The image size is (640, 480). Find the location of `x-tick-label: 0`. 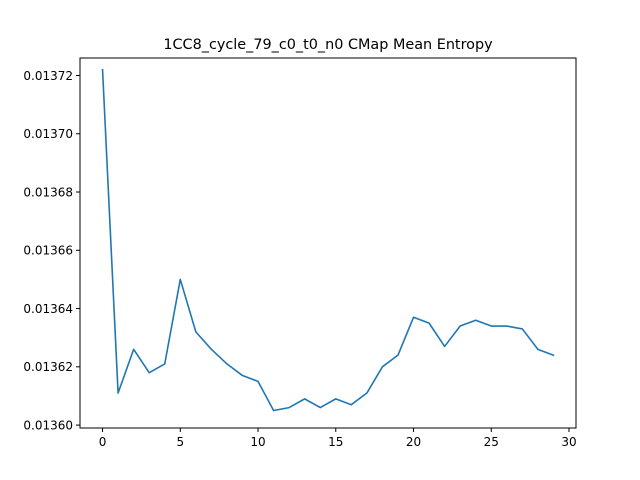

x-tick-label: 0 is located at coordinates (103, 442).